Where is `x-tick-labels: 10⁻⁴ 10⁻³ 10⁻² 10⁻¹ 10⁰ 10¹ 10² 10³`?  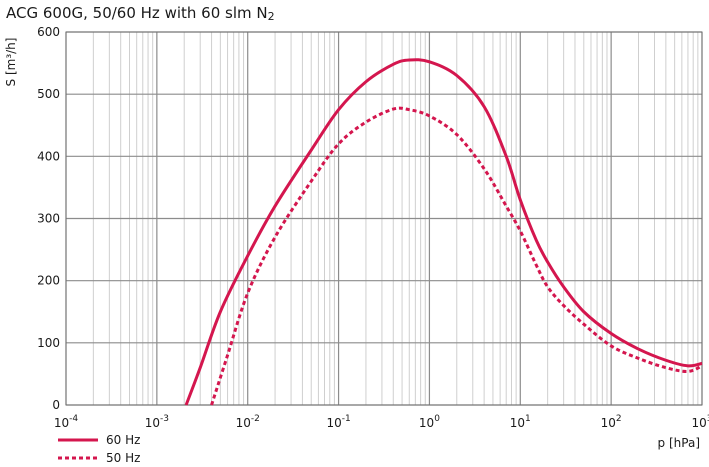
x-tick-labels: 10⁻⁴ 10⁻³ 10⁻² 10⁻¹ 10⁰ 10¹ 10² 10³ is located at coordinates (381, 422).